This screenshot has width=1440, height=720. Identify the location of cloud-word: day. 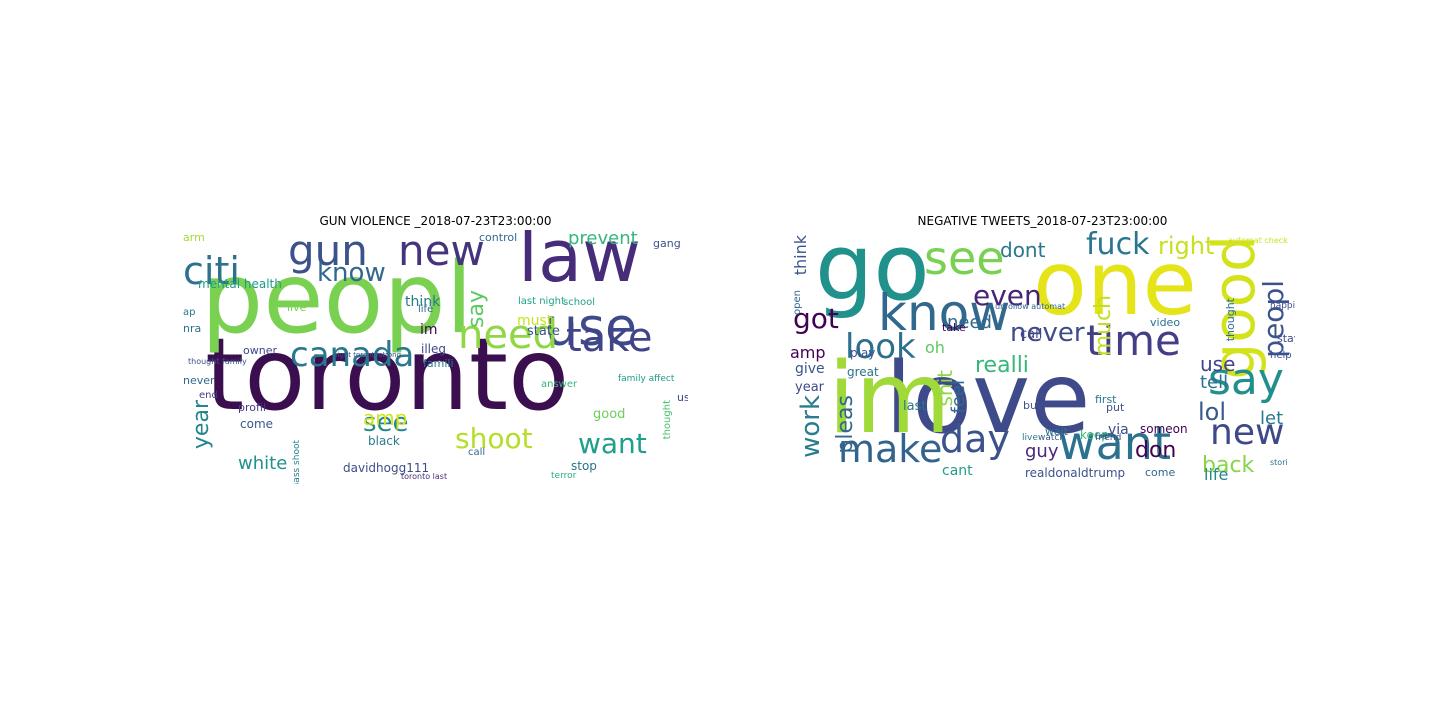
(975, 439).